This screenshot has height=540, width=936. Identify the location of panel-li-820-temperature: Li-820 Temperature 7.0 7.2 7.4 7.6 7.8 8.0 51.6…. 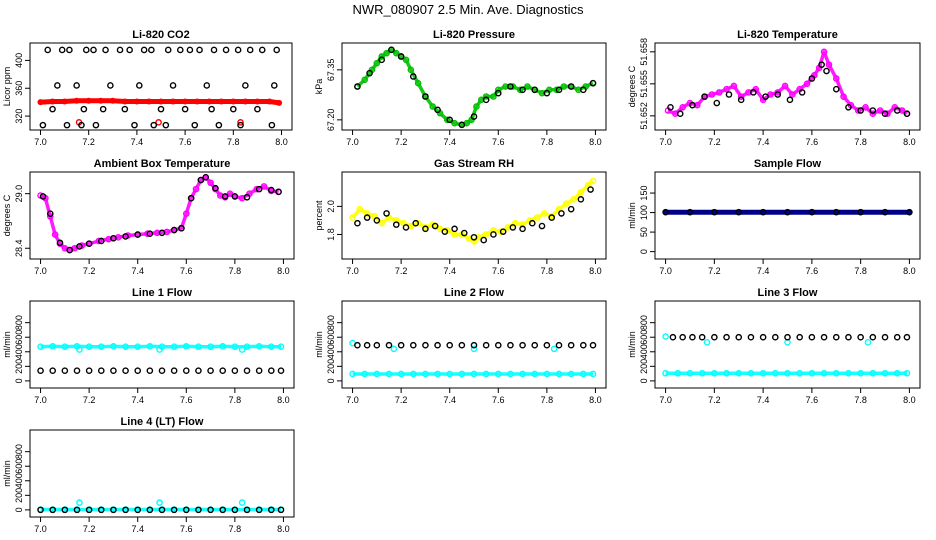
(774, 88).